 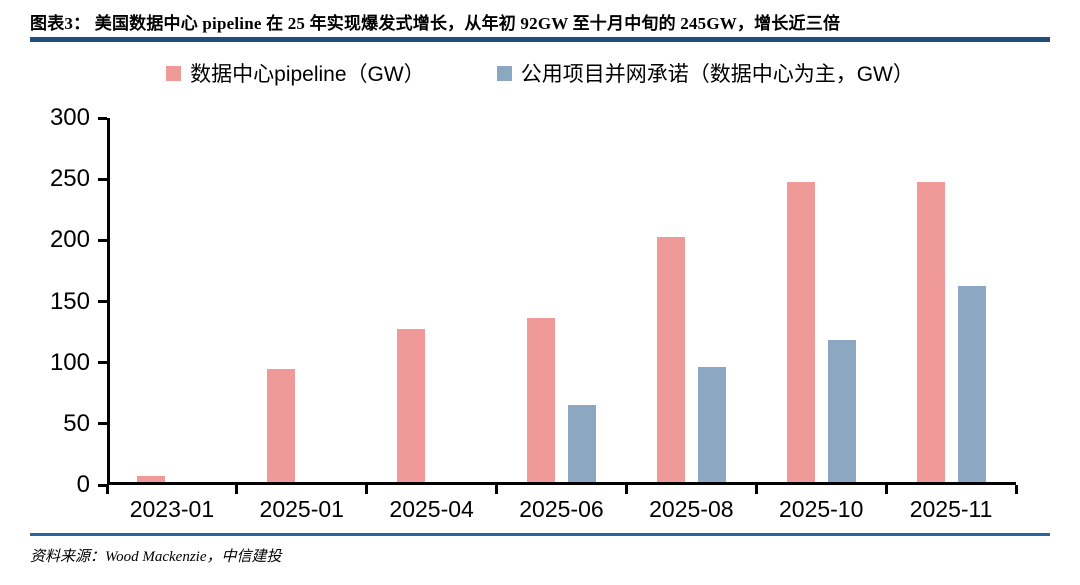 I want to click on y-tick-label: 50, so click(x=76, y=423).